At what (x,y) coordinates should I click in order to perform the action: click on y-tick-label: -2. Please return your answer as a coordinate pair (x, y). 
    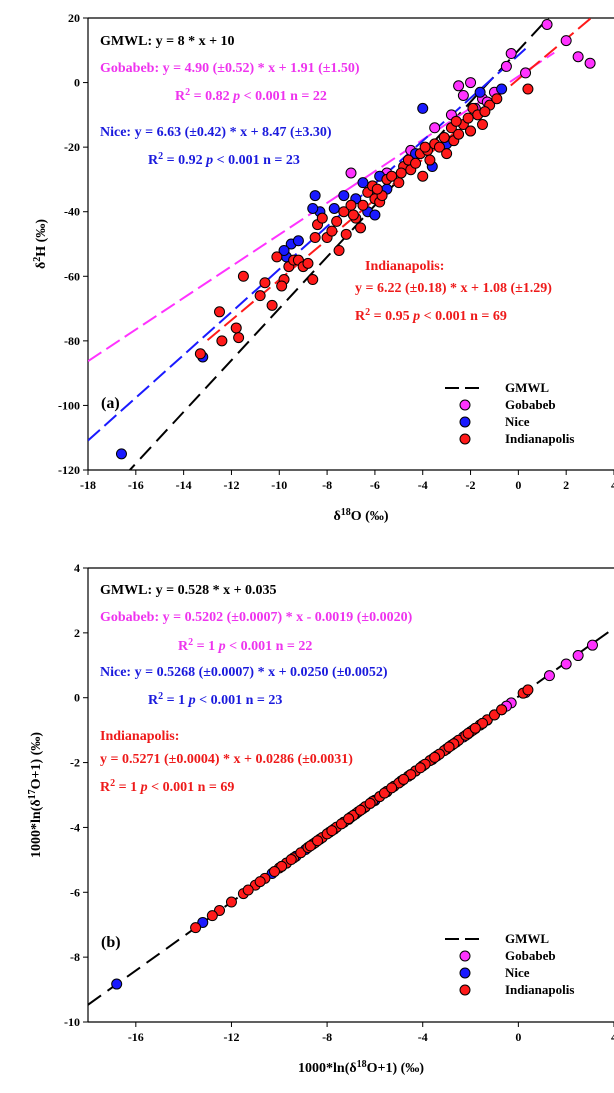
    Looking at the image, I should click on (75, 763).